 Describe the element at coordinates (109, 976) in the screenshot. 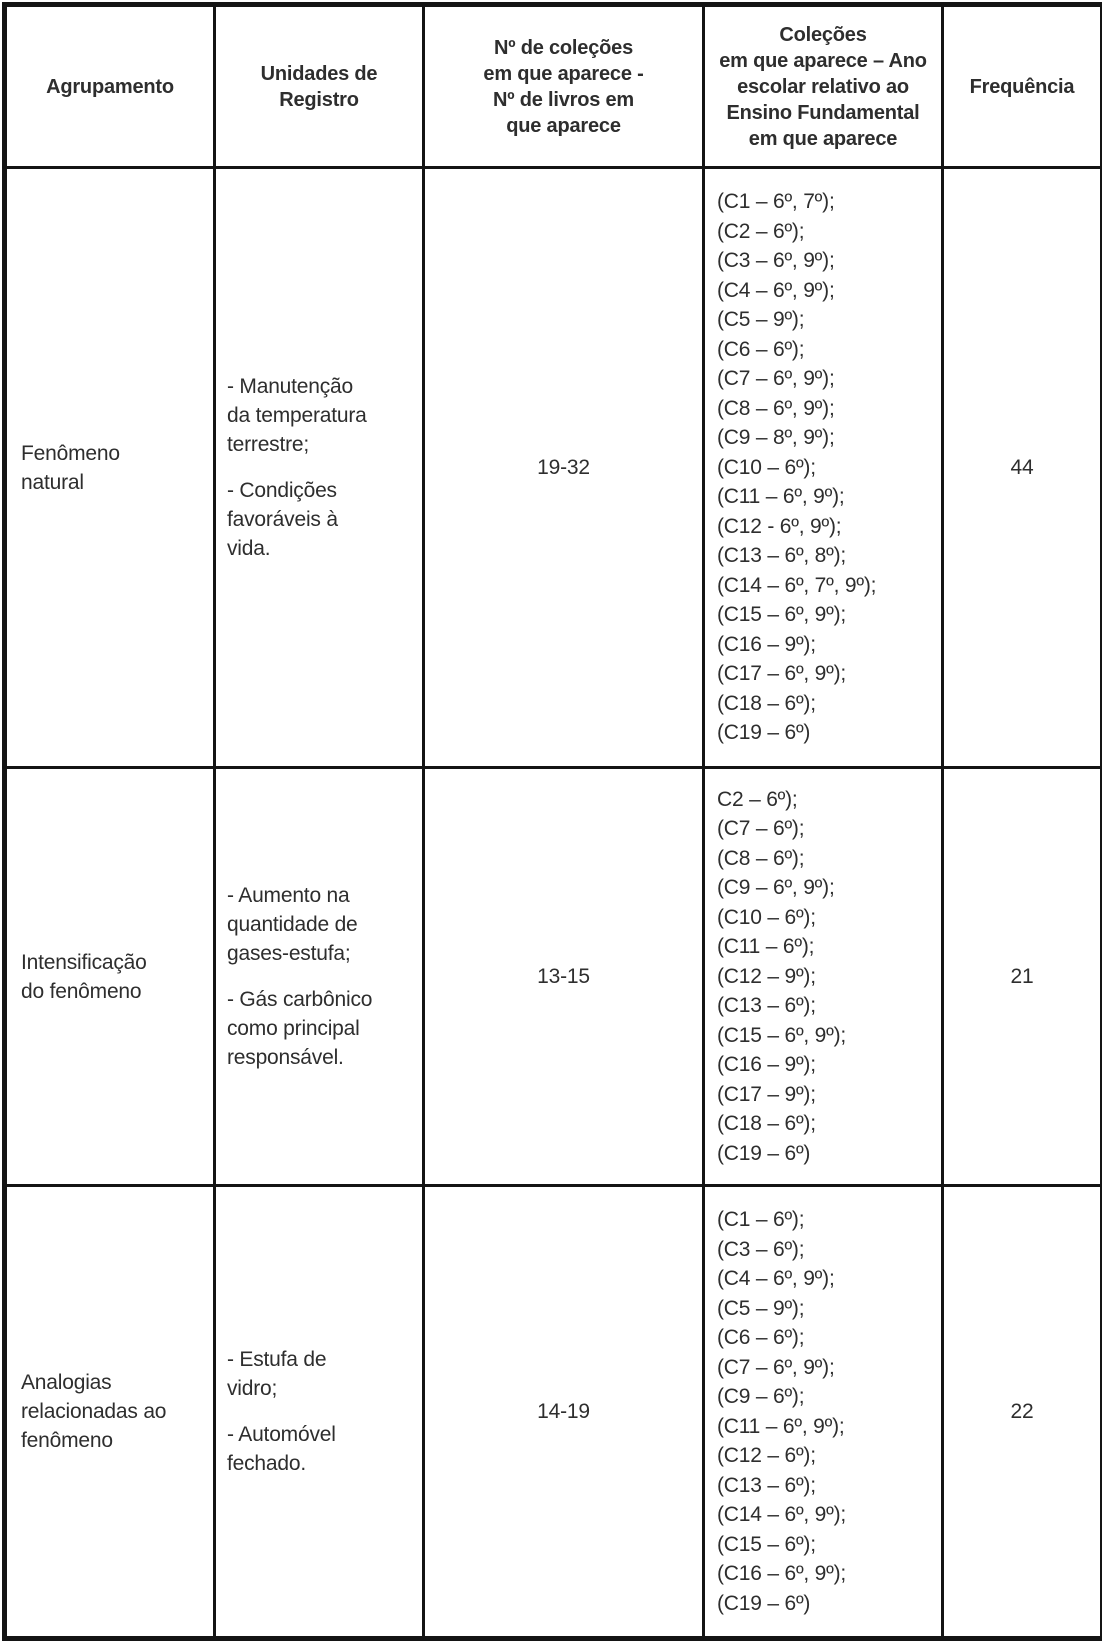

I see `cell-agrupamento: Intensificação do fenômeno` at that location.